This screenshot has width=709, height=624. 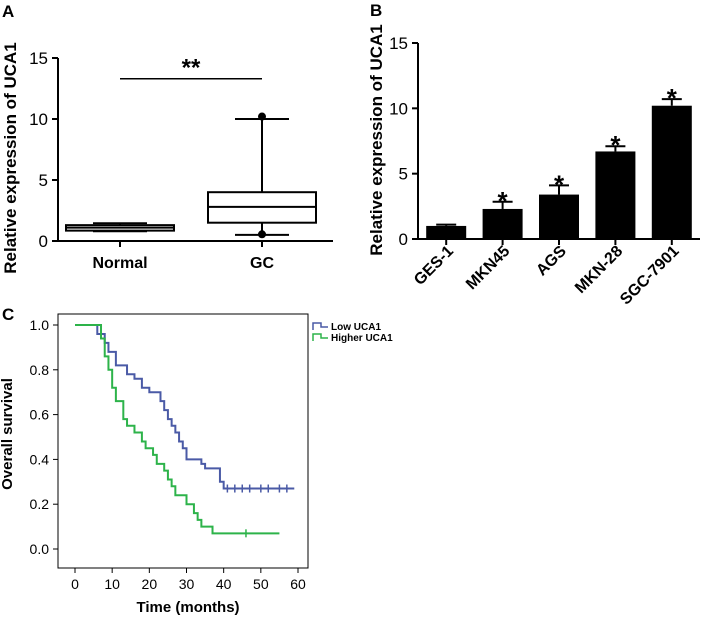 What do you see at coordinates (40, 504) in the screenshot?
I see `c-y-tick-label: 0.2` at bounding box center [40, 504].